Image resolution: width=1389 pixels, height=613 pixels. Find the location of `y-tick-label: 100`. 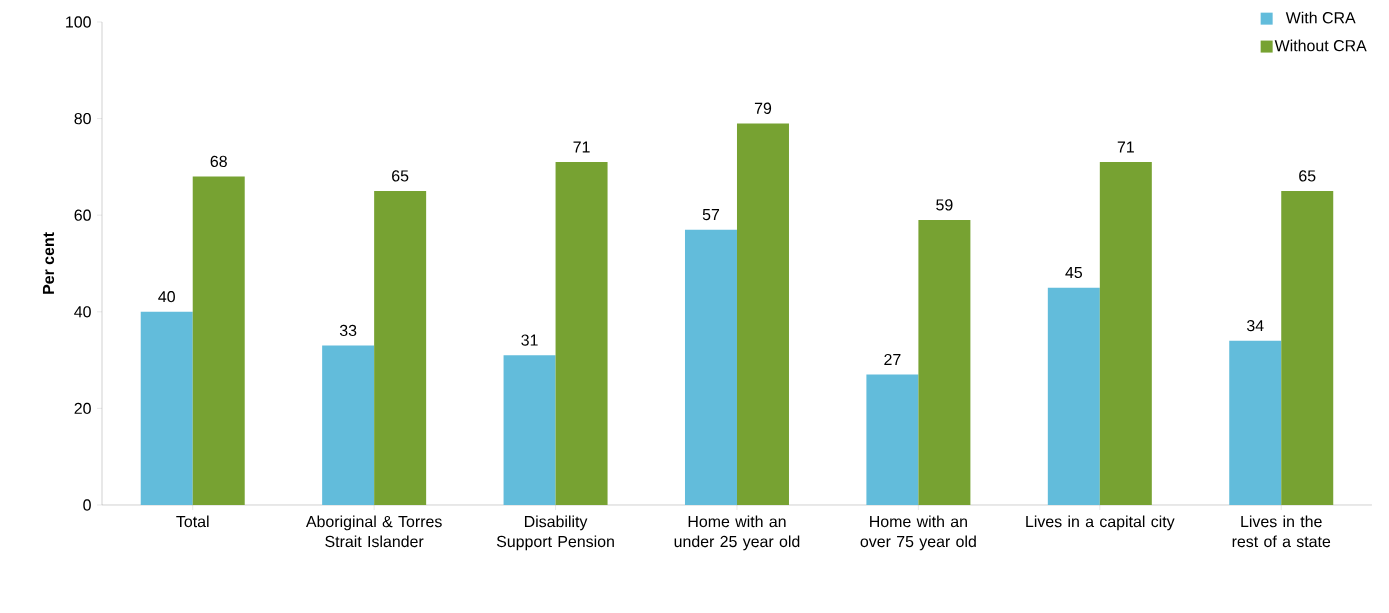

y-tick-label: 100 is located at coordinates (78, 22).